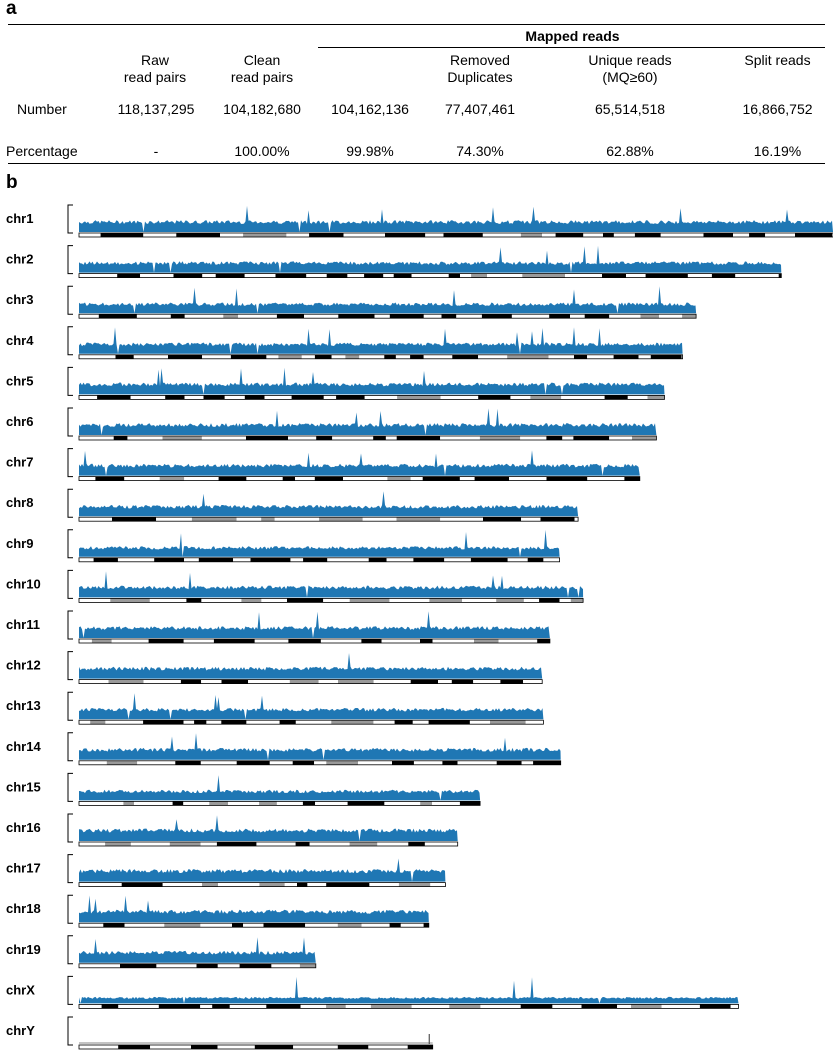 Image resolution: width=833 pixels, height=1050 pixels. What do you see at coordinates (20, 989) in the screenshot?
I see `chrom-label: chrX` at bounding box center [20, 989].